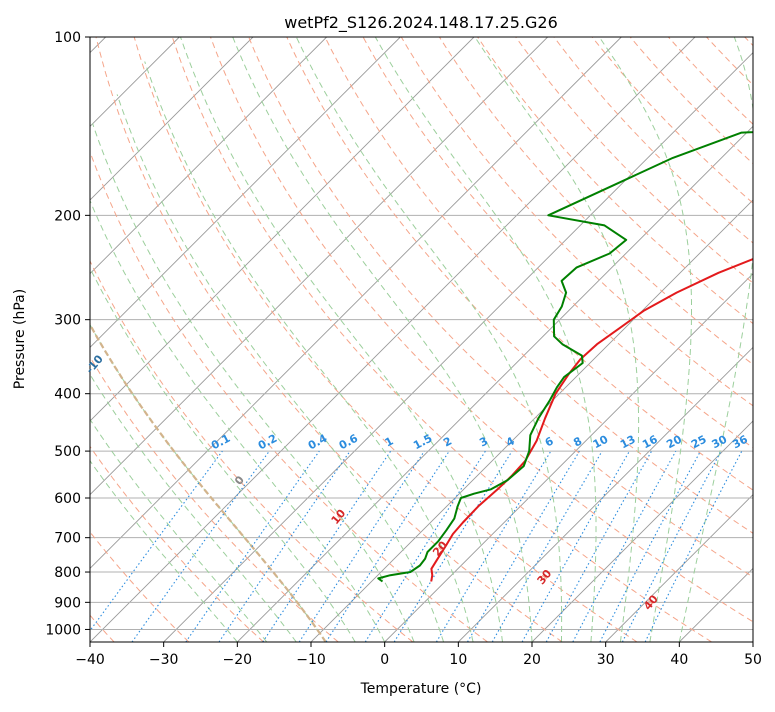 The image size is (775, 712). Describe the element at coordinates (764, 339) in the screenshot. I see `isotherm-line` at that location.